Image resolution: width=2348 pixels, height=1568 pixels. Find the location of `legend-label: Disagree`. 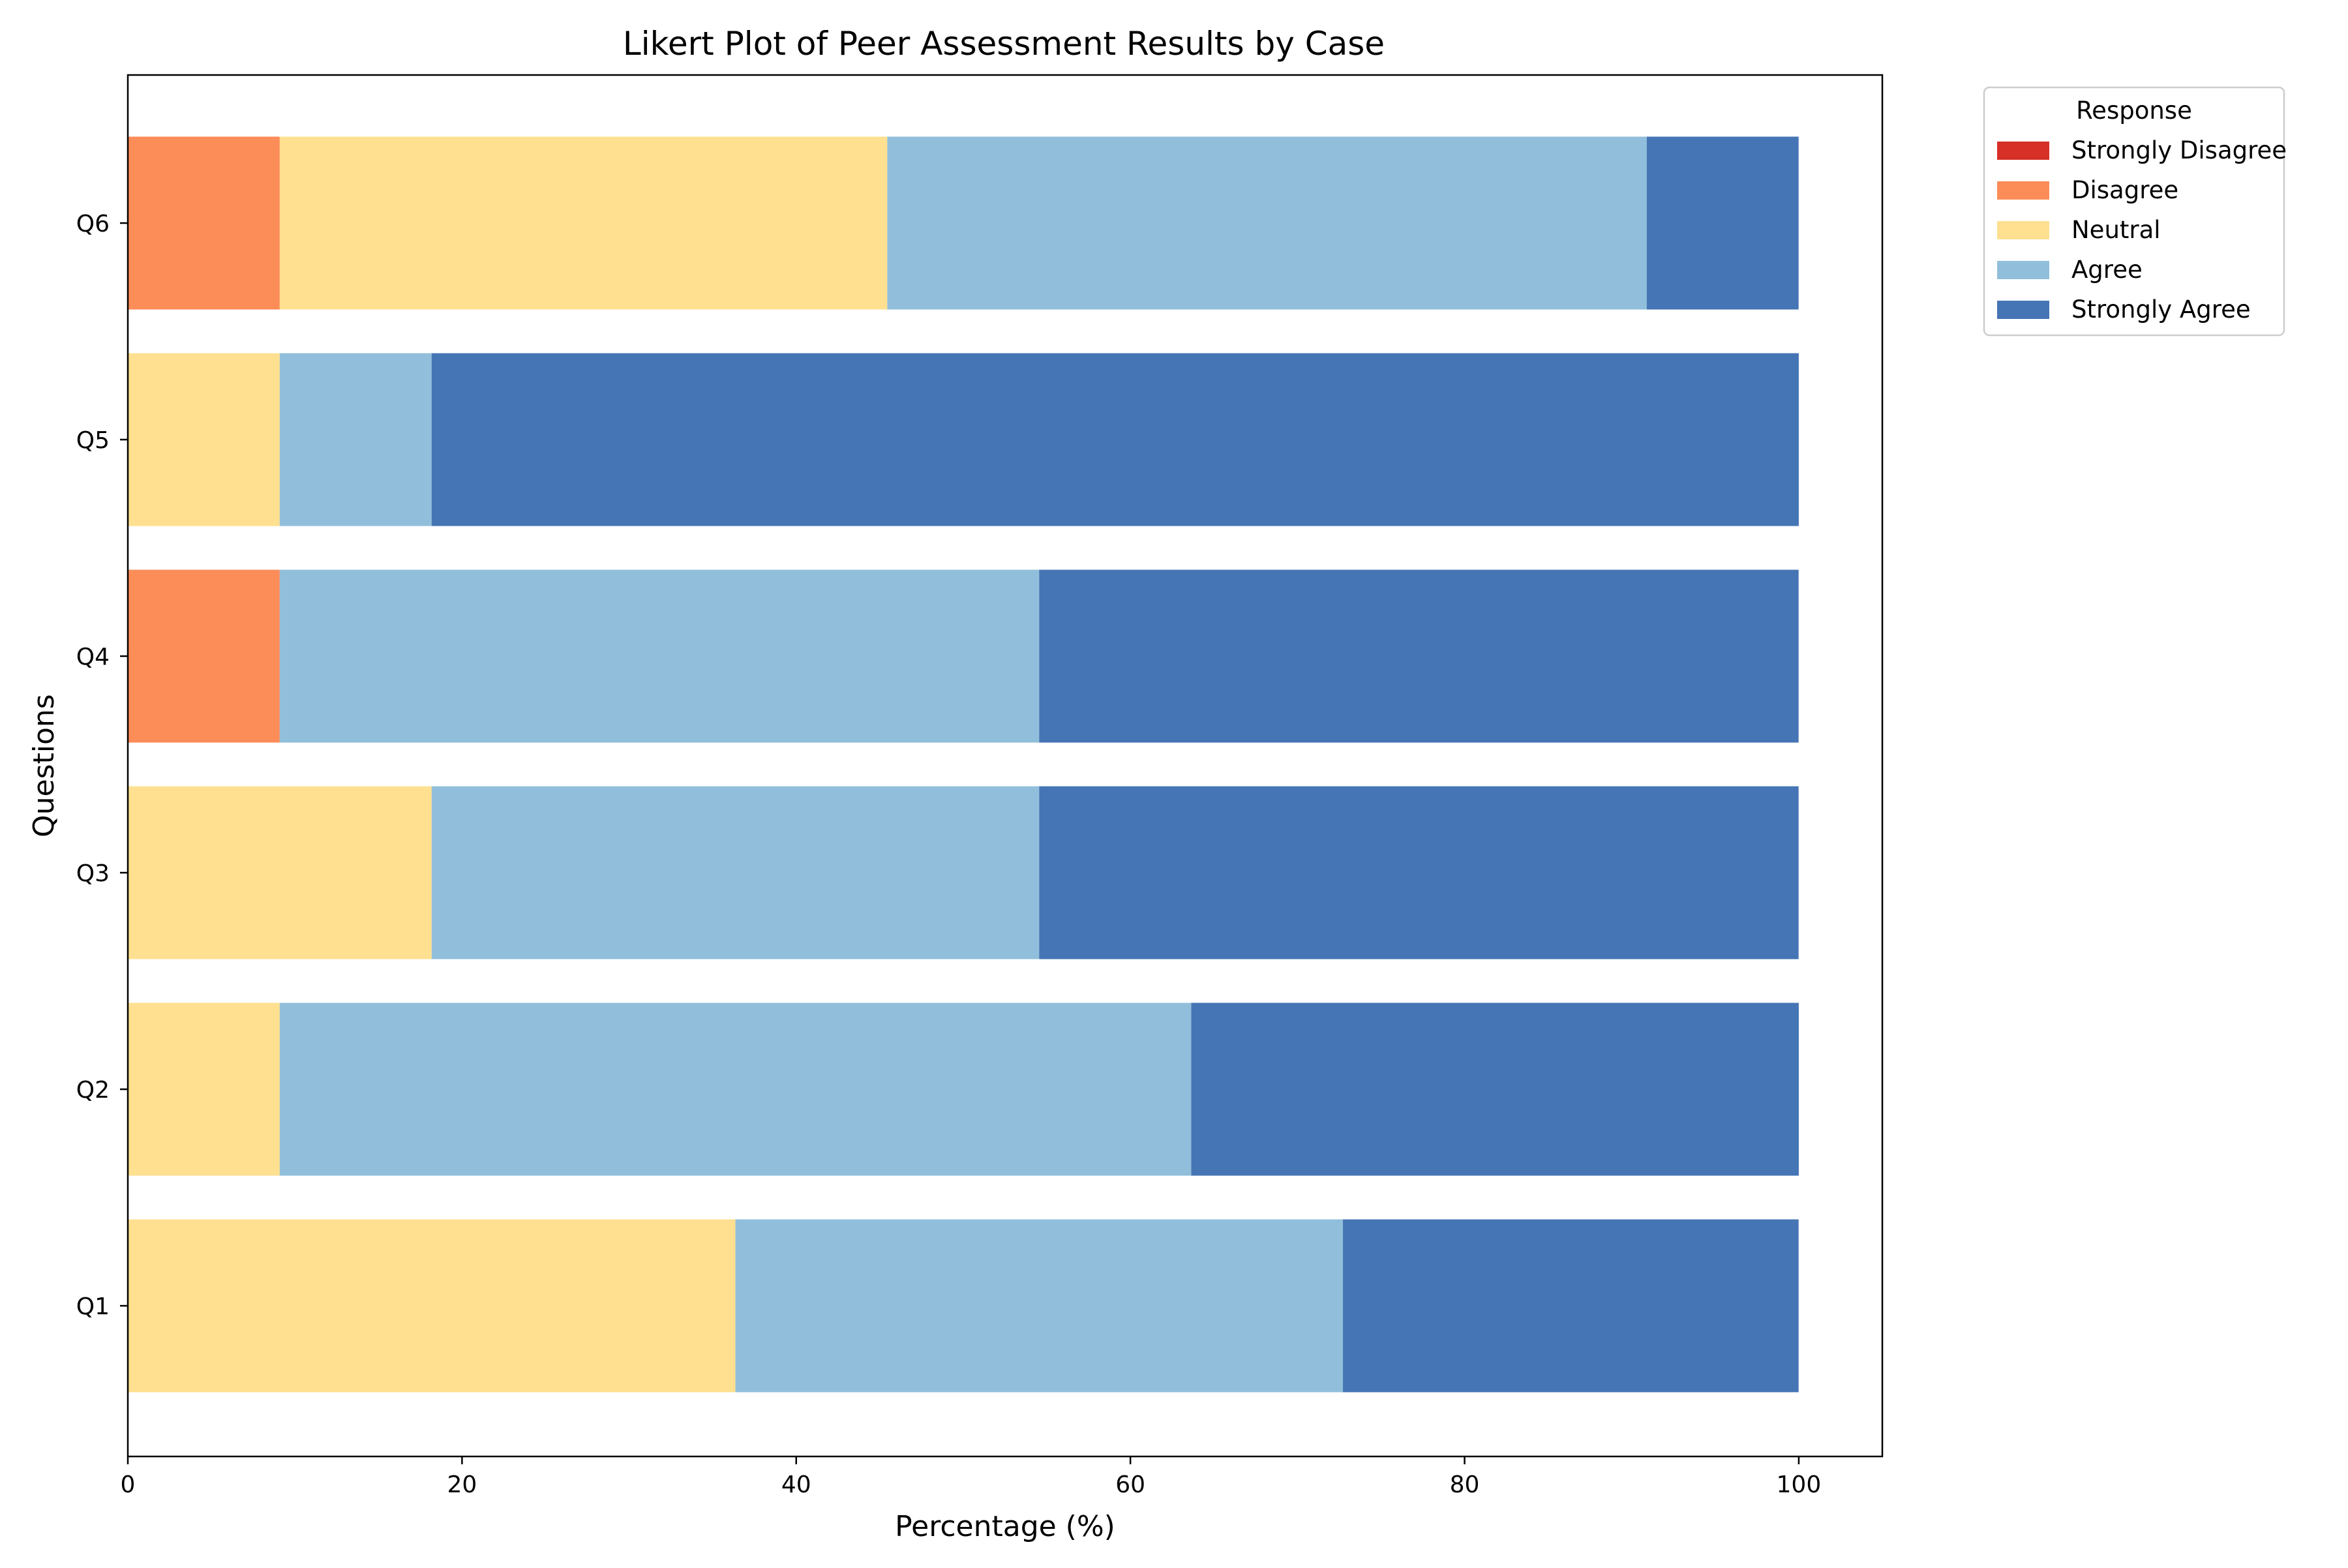

legend-label: Disagree is located at coordinates (2125, 190).